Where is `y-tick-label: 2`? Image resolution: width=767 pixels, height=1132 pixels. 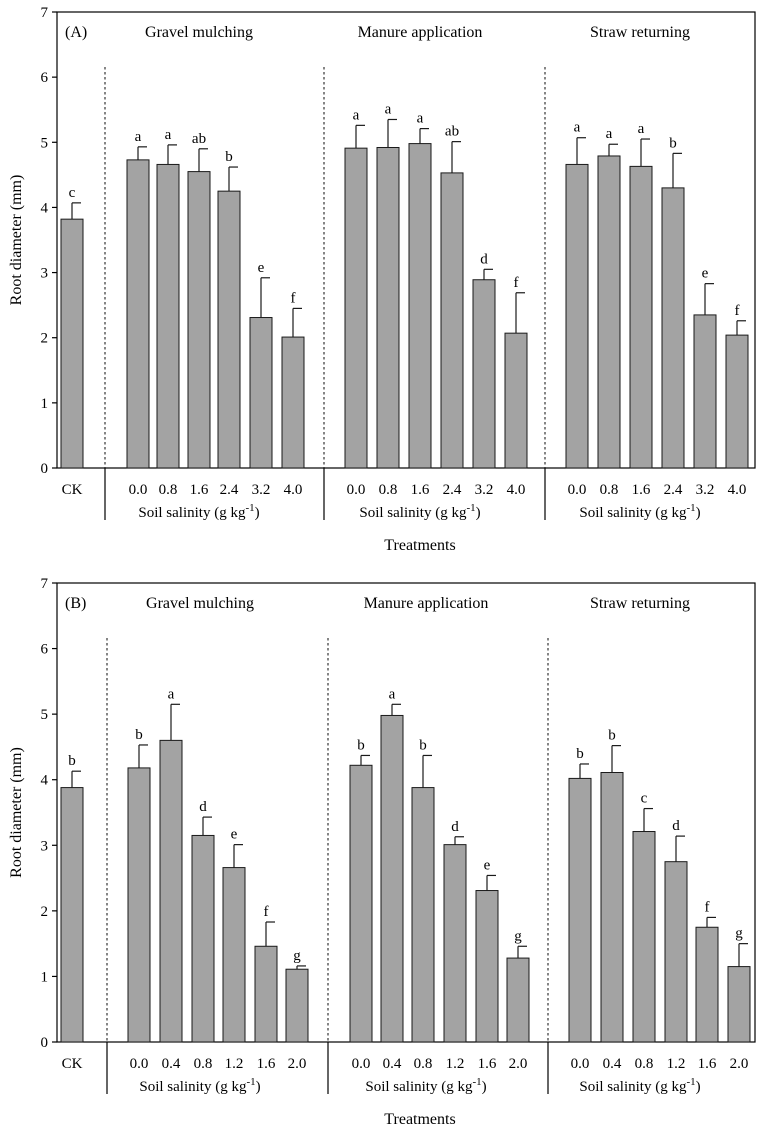 y-tick-label: 2 is located at coordinates (45, 339).